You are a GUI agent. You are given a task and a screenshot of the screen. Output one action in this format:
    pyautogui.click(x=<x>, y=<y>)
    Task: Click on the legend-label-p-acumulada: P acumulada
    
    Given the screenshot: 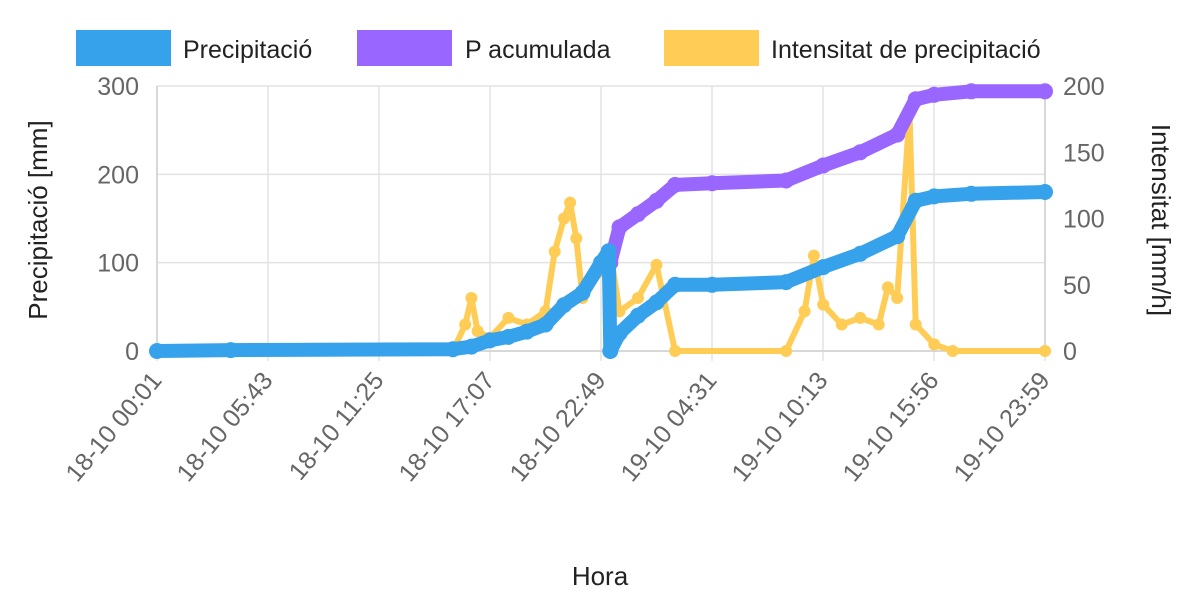 What is the action you would take?
    pyautogui.click(x=538, y=50)
    